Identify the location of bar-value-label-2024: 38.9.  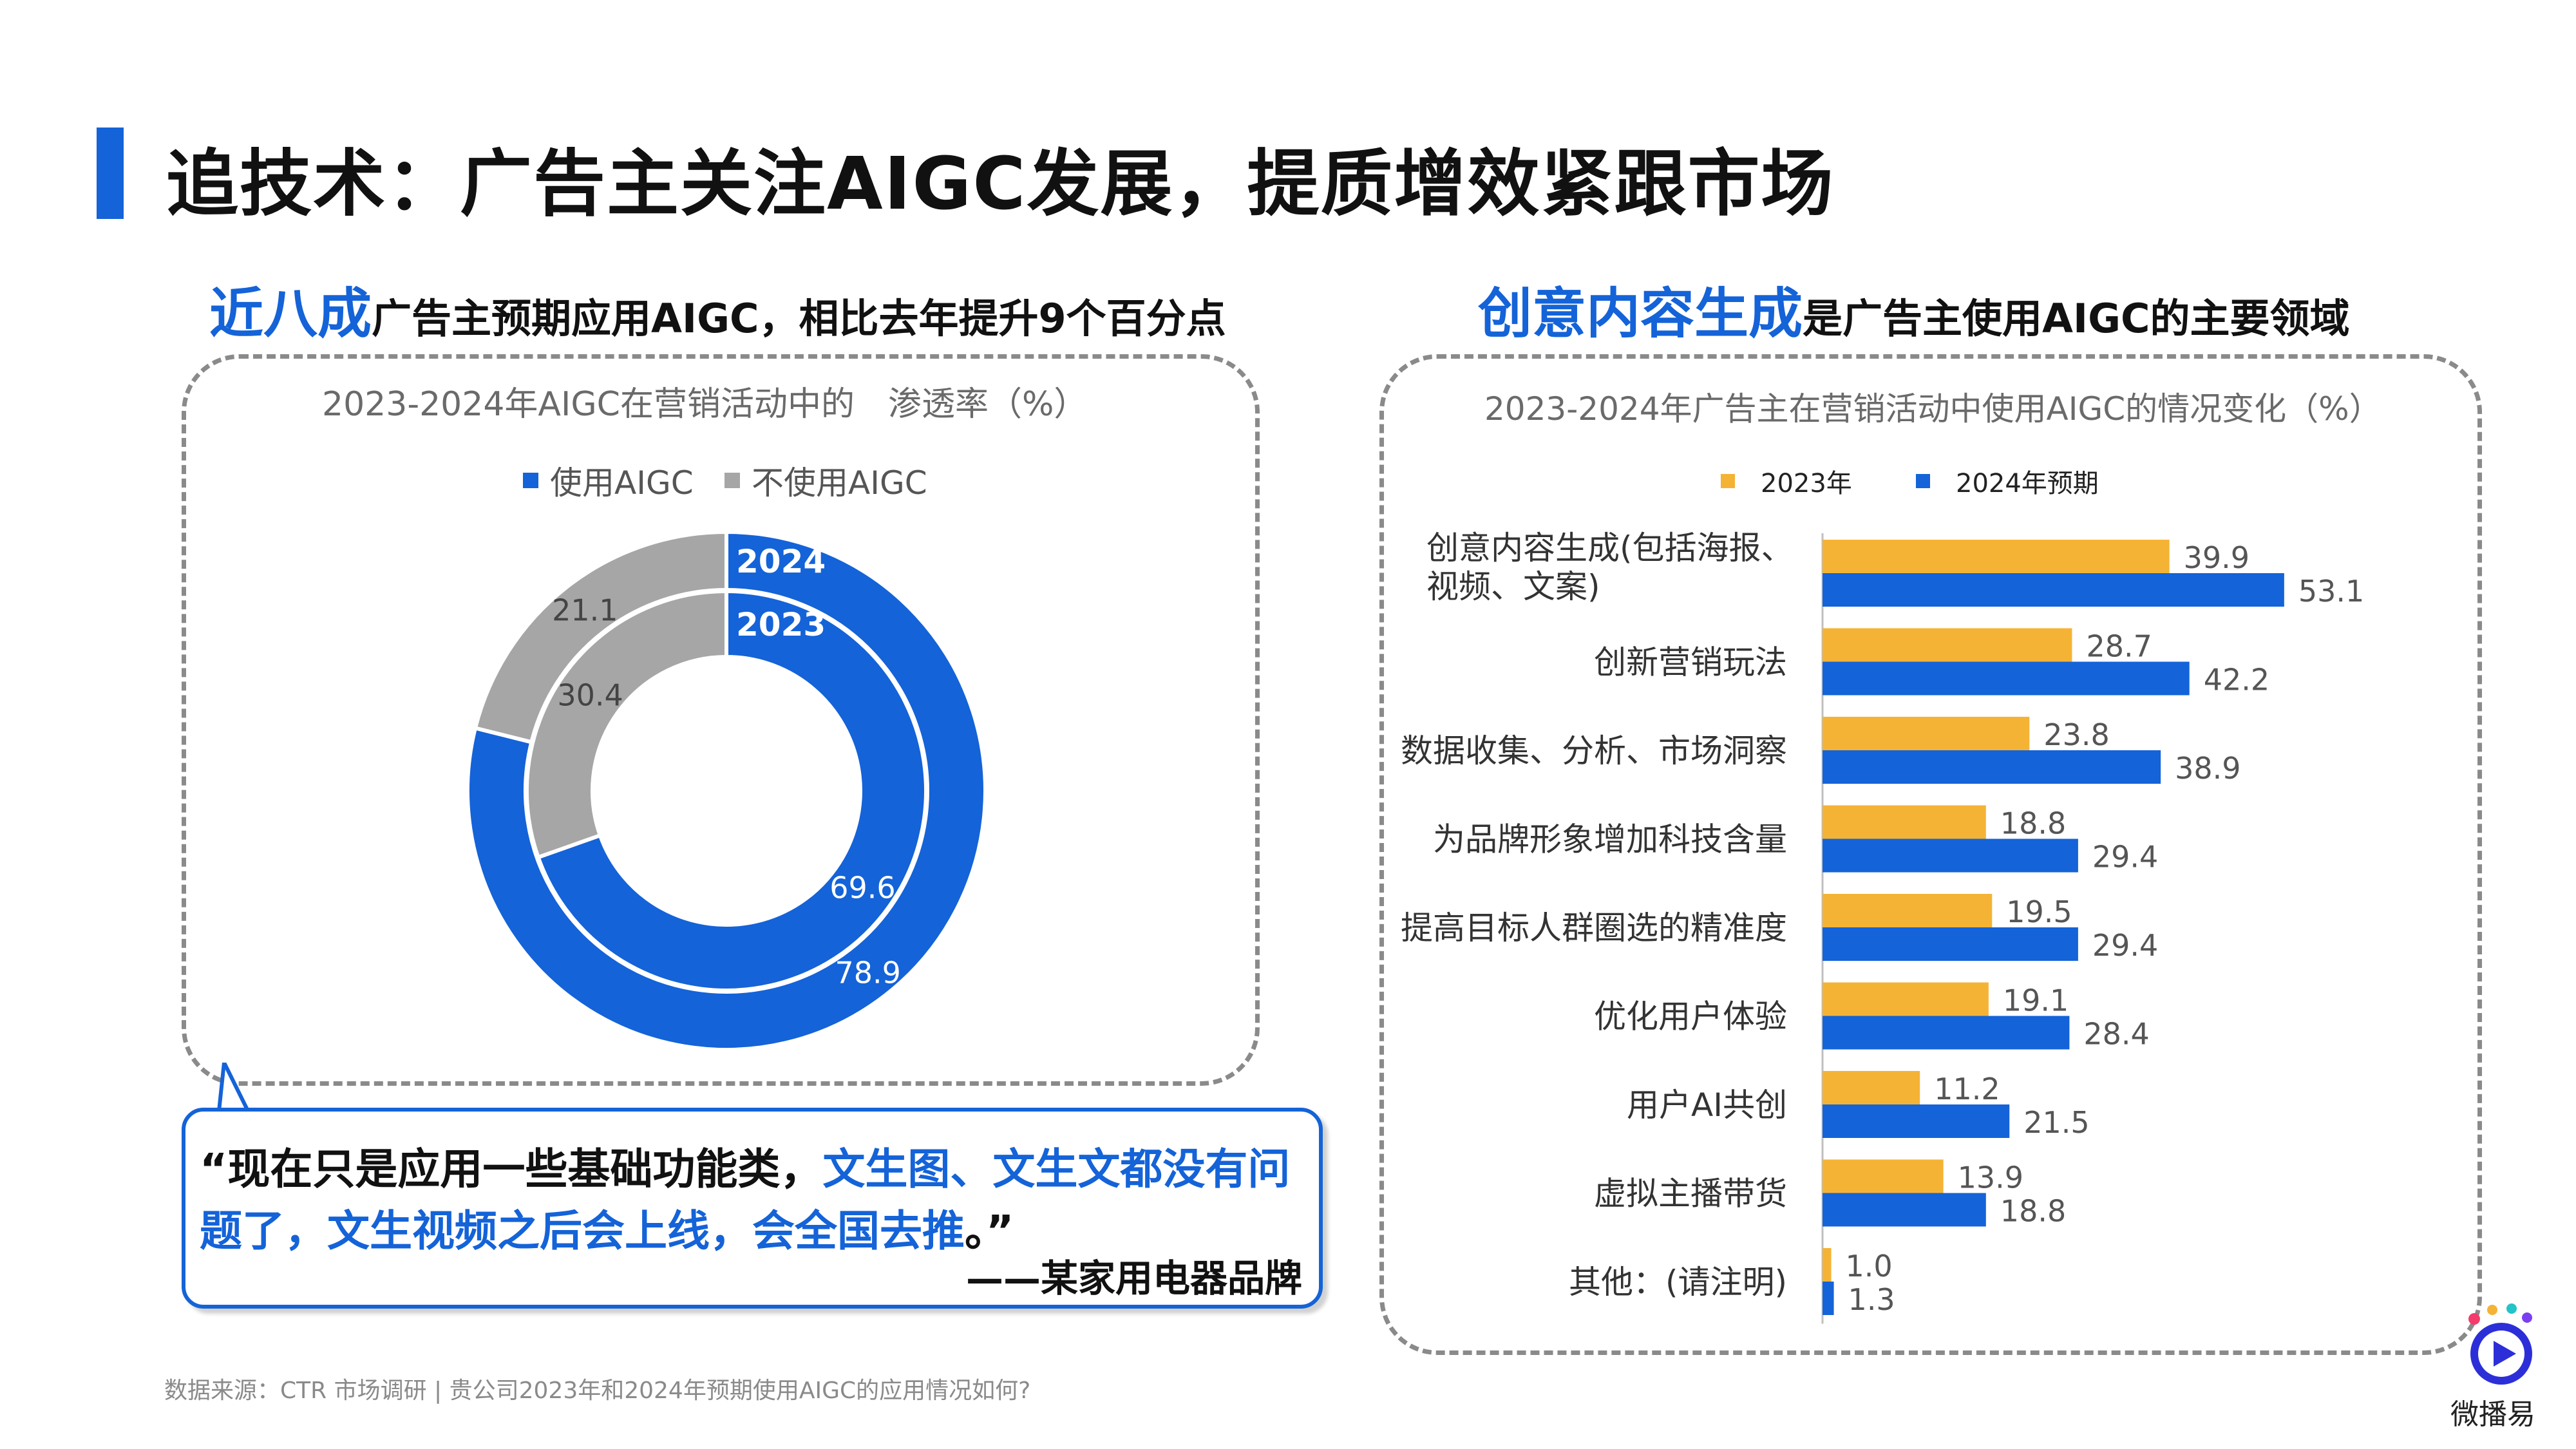
(2207, 769).